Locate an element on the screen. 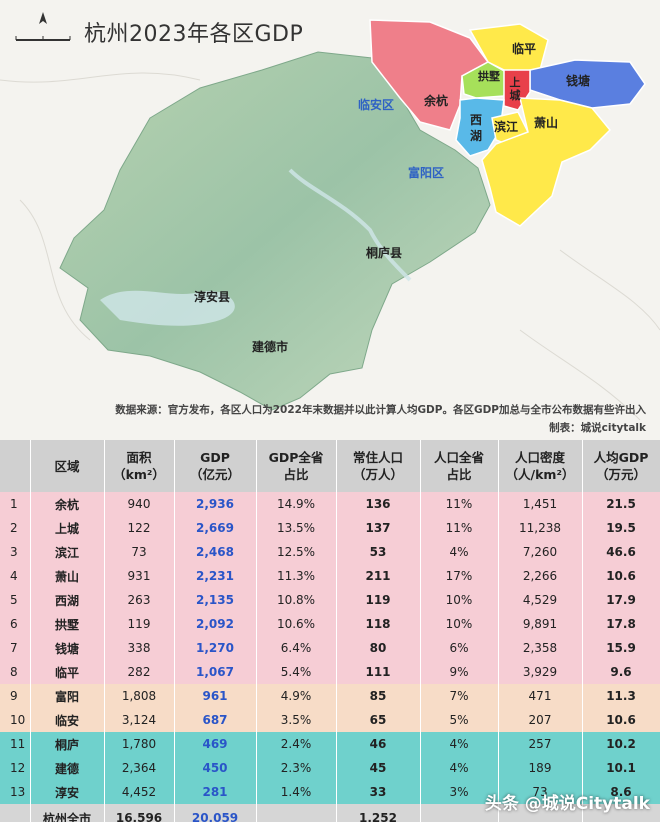 This screenshot has width=660, height=822. cell-pop-share: 10% is located at coordinates (459, 600).